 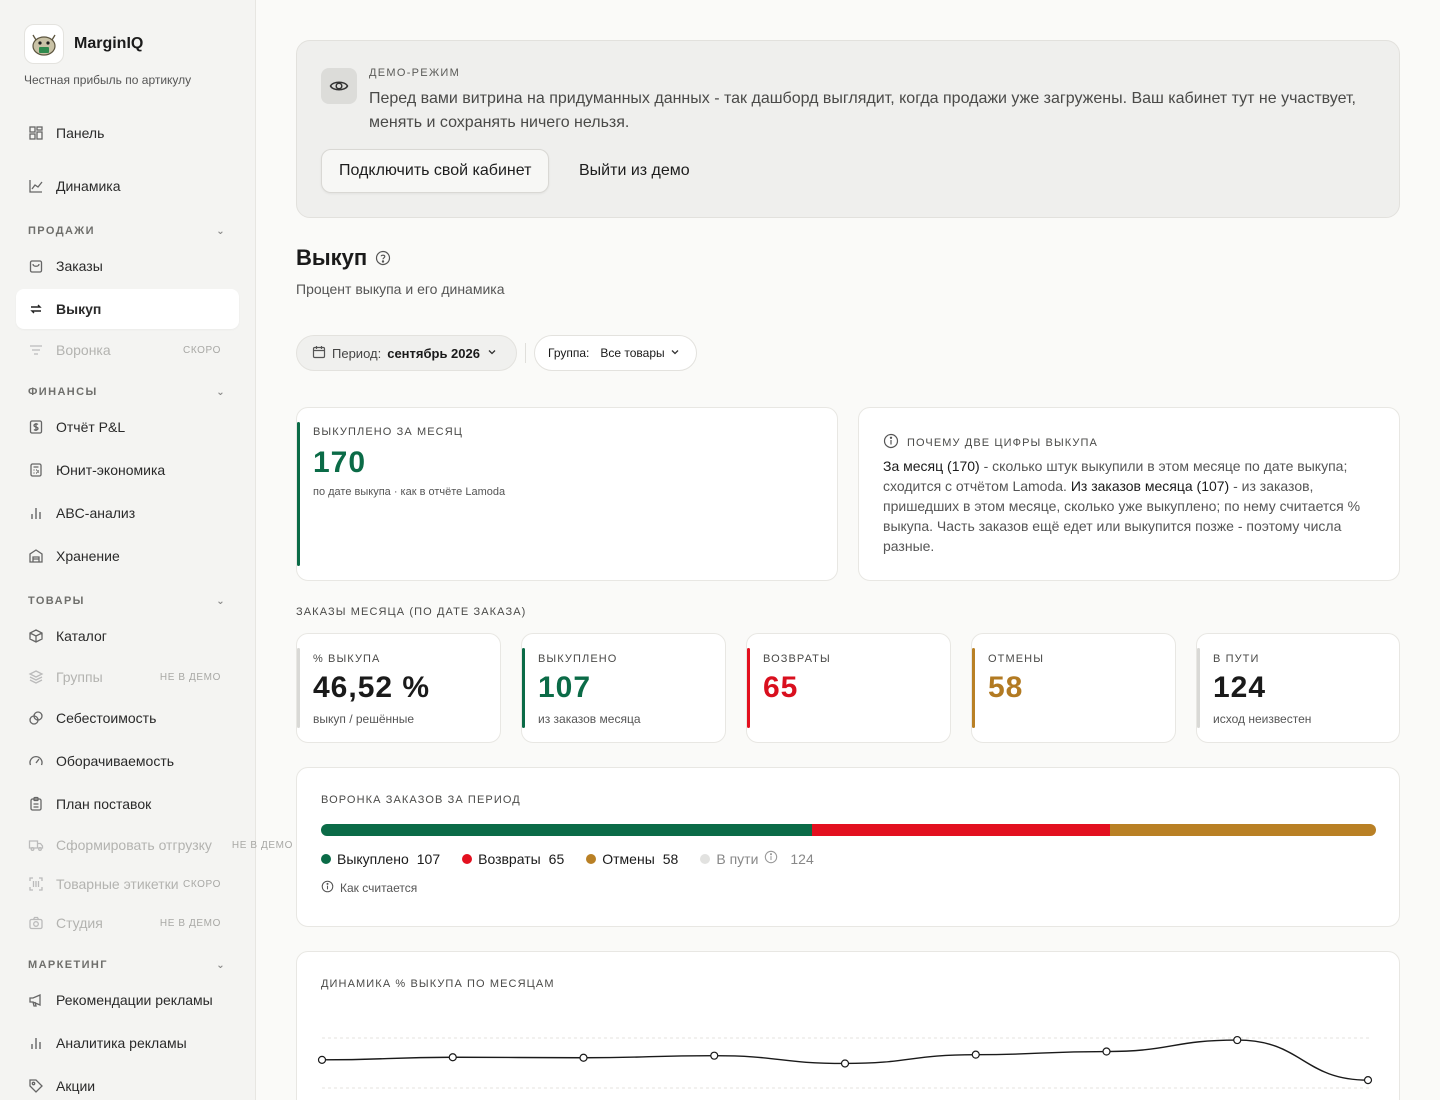 I want to click on dynamics-chart-card: ДИНАМИКА % ВЫКУПА ПО МЕСЯЦАМ, so click(x=848, y=1025).